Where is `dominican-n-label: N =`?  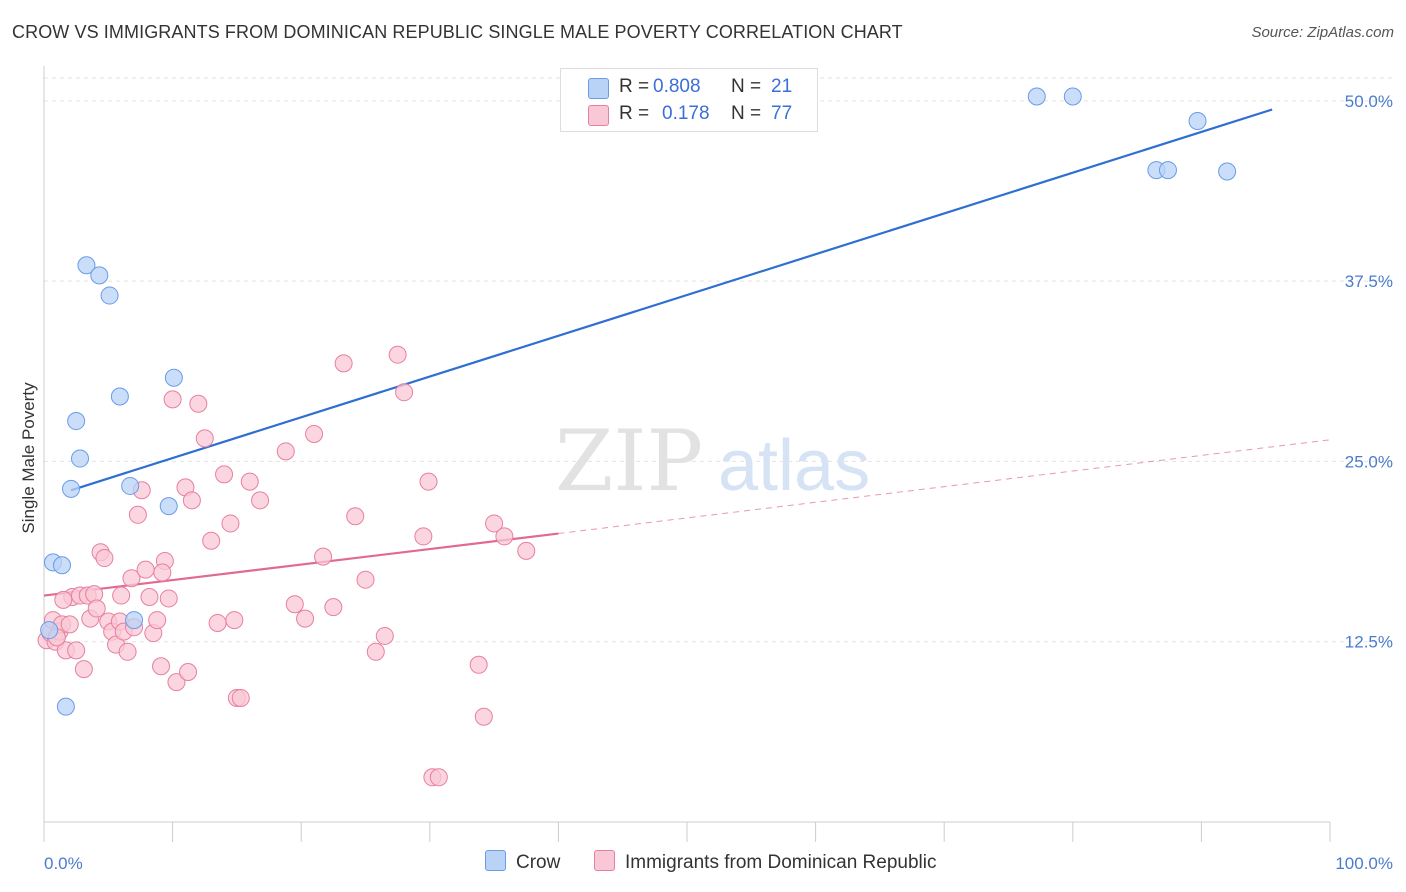
dominican-n-label: N = is located at coordinates (746, 113).